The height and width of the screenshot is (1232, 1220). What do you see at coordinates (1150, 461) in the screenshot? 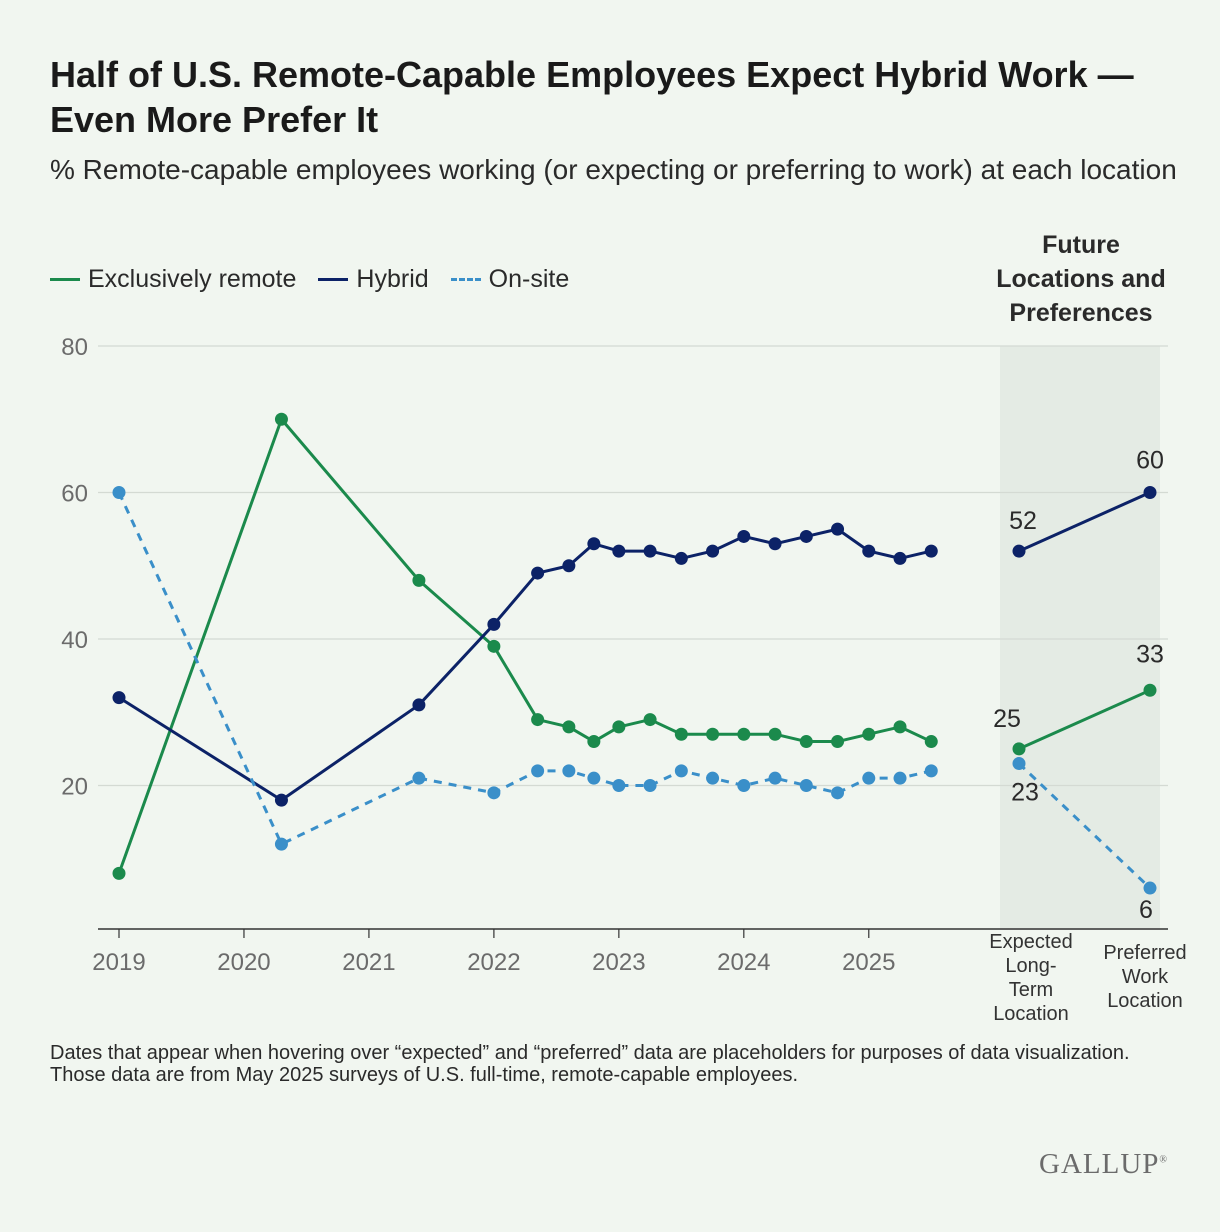
I see `data-label: 60` at bounding box center [1150, 461].